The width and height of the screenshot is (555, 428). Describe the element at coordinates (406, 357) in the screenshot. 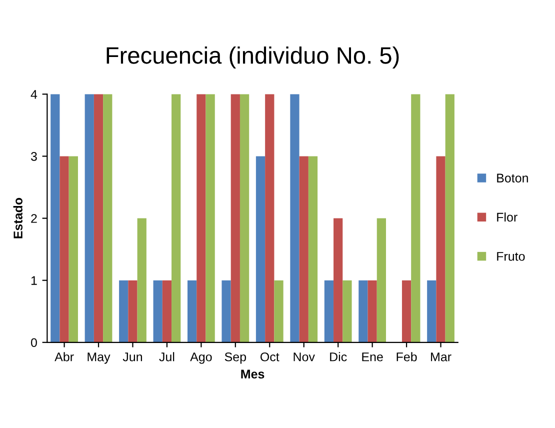

I see `x-tick-label: Feb` at that location.